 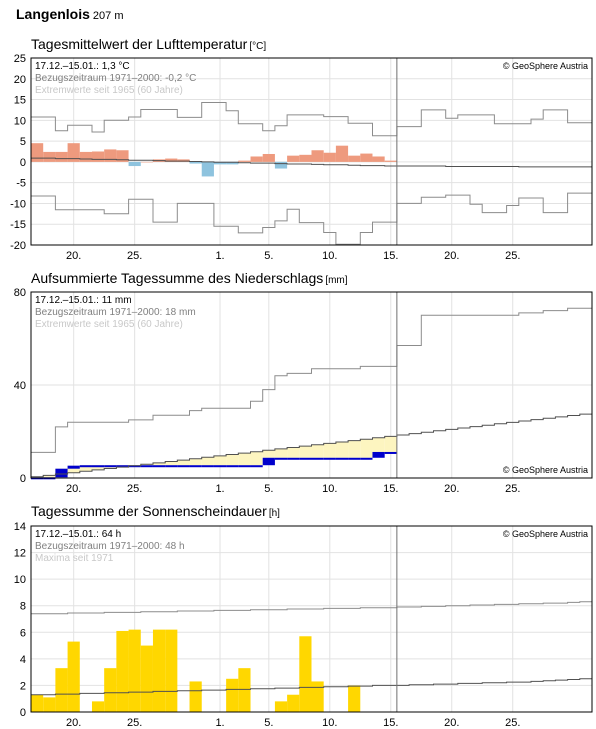 I want to click on legend-text: 17.12.–15.01.: 1,3 °C, so click(x=82, y=66).